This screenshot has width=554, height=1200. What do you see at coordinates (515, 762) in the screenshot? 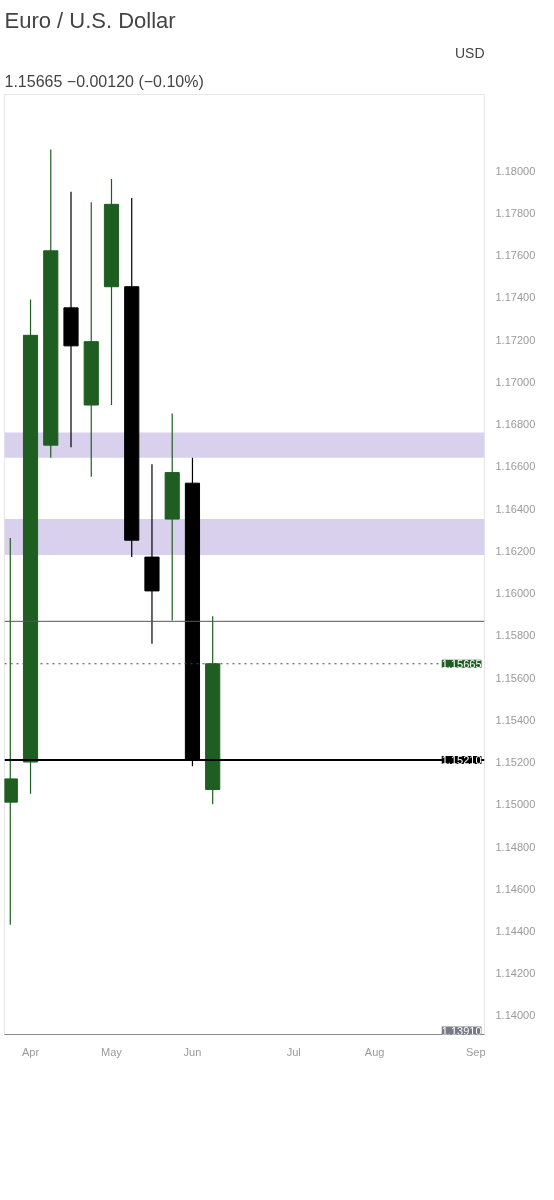
I see `y-tick-label: 1.15200` at bounding box center [515, 762].